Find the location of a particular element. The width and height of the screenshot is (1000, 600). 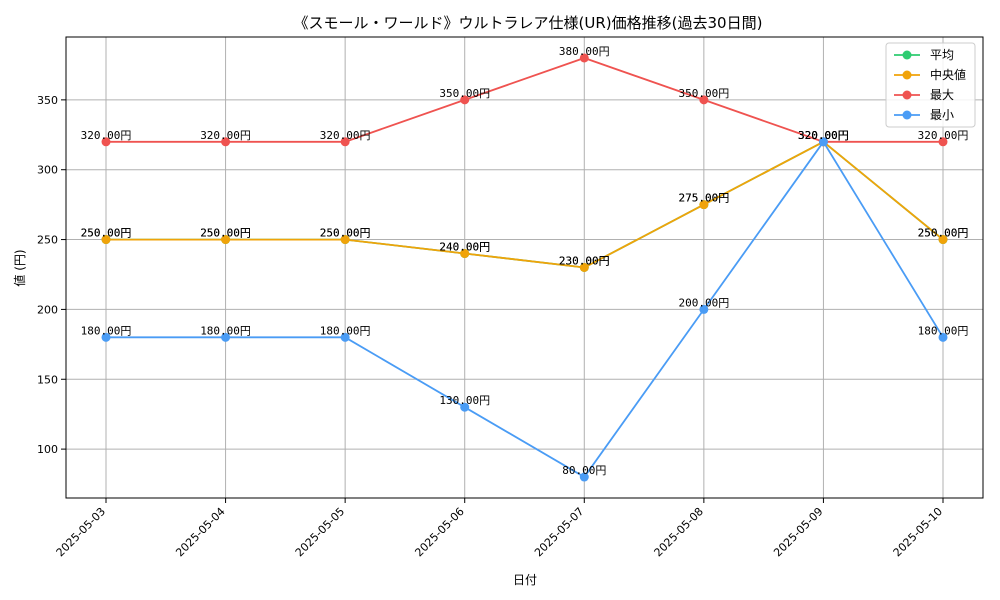

x-axis-label: 日付 is located at coordinates (525, 580).